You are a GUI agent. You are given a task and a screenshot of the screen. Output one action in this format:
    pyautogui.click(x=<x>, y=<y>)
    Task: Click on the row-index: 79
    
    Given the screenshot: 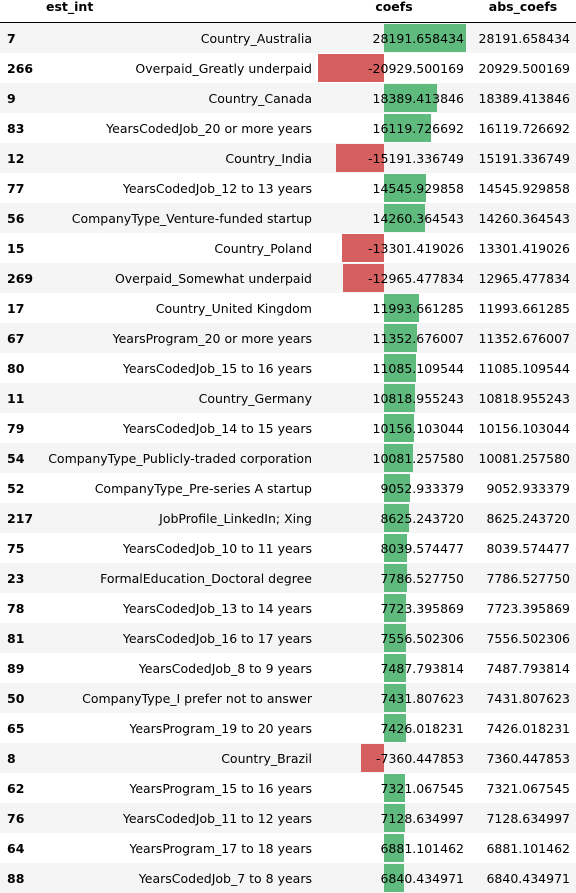 What is the action you would take?
    pyautogui.click(x=21, y=428)
    